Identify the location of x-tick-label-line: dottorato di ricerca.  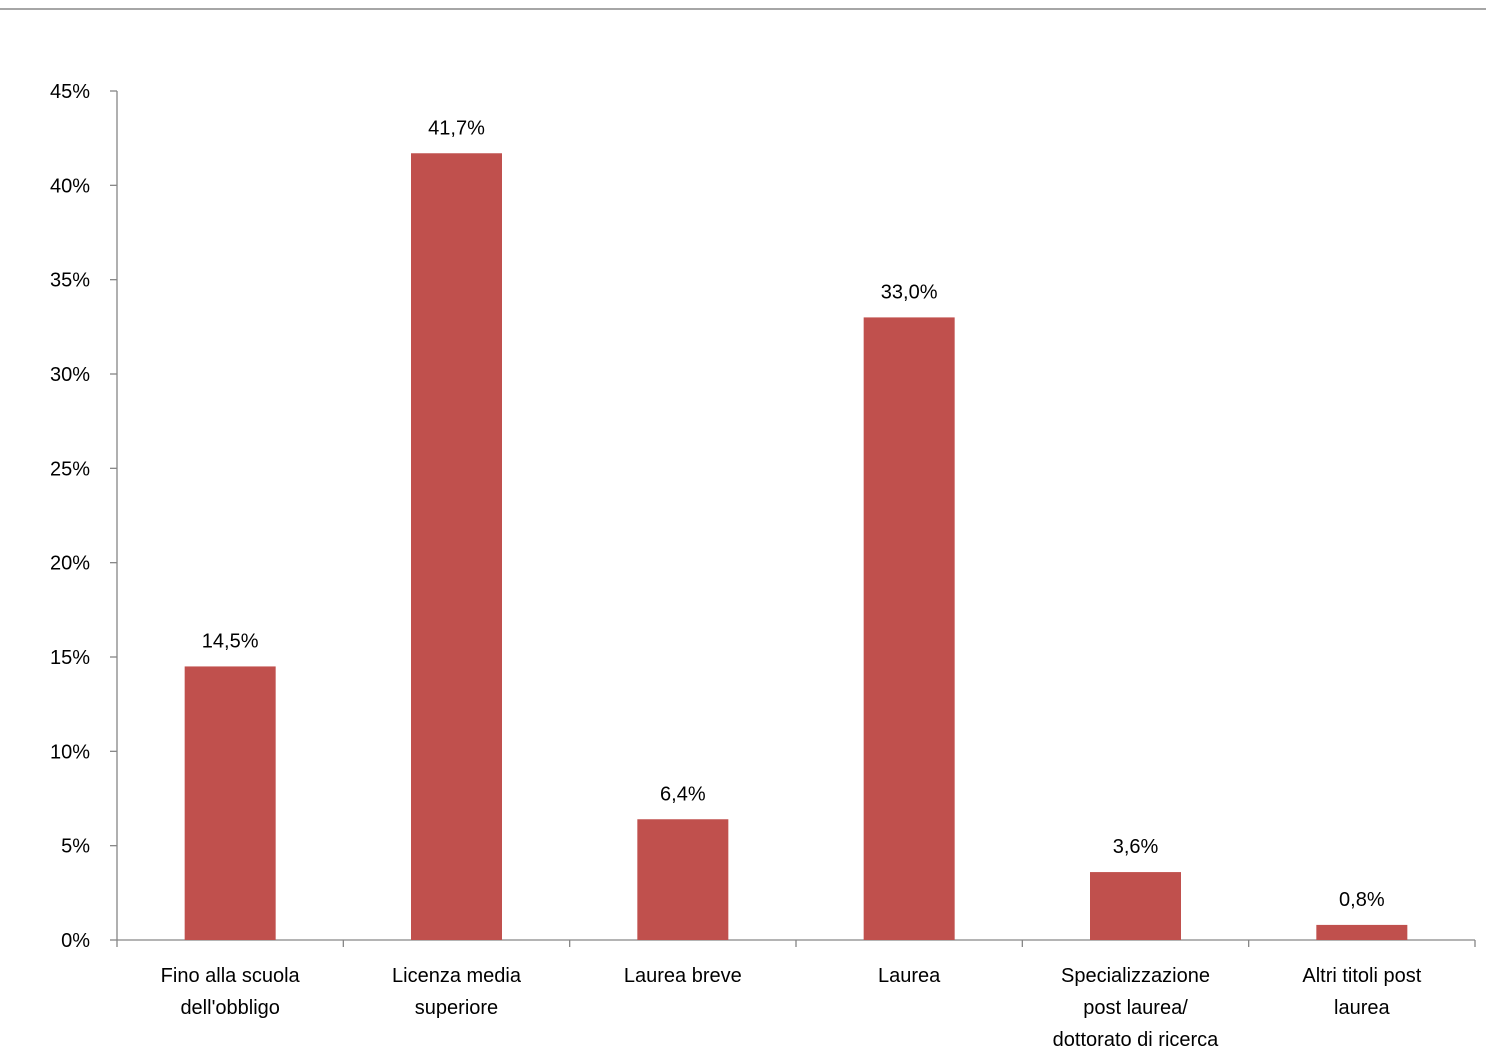
(1136, 1040).